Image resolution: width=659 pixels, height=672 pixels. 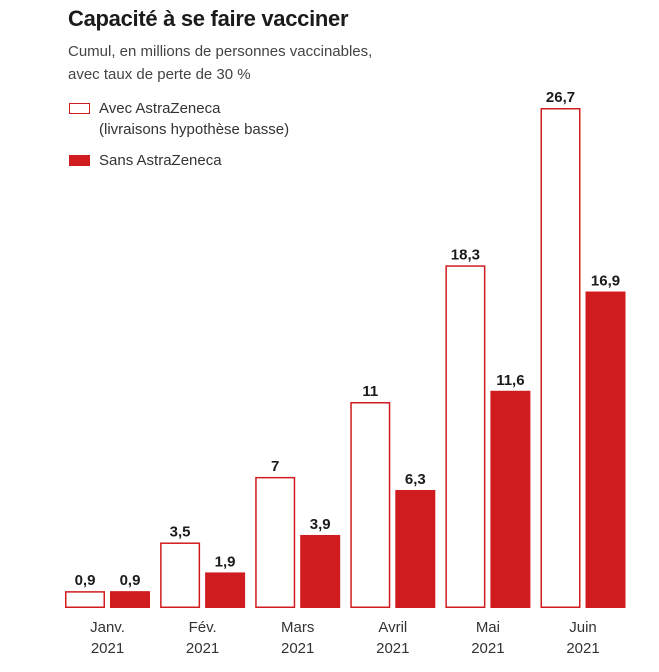 What do you see at coordinates (392, 627) in the screenshot?
I see `x-tick-label-3-0: Avril` at bounding box center [392, 627].